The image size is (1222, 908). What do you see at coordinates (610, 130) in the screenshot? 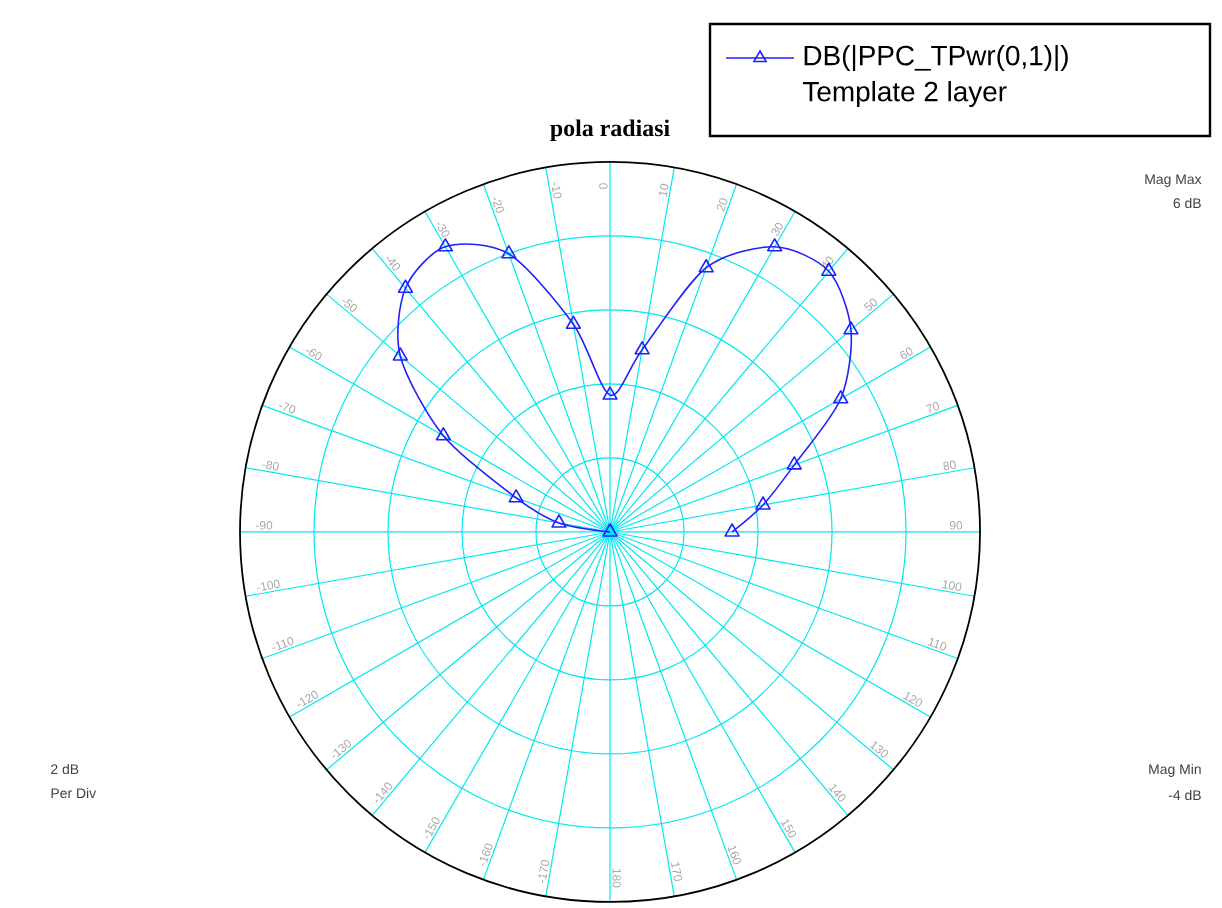
I see `text: pola radiasi` at bounding box center [610, 130].